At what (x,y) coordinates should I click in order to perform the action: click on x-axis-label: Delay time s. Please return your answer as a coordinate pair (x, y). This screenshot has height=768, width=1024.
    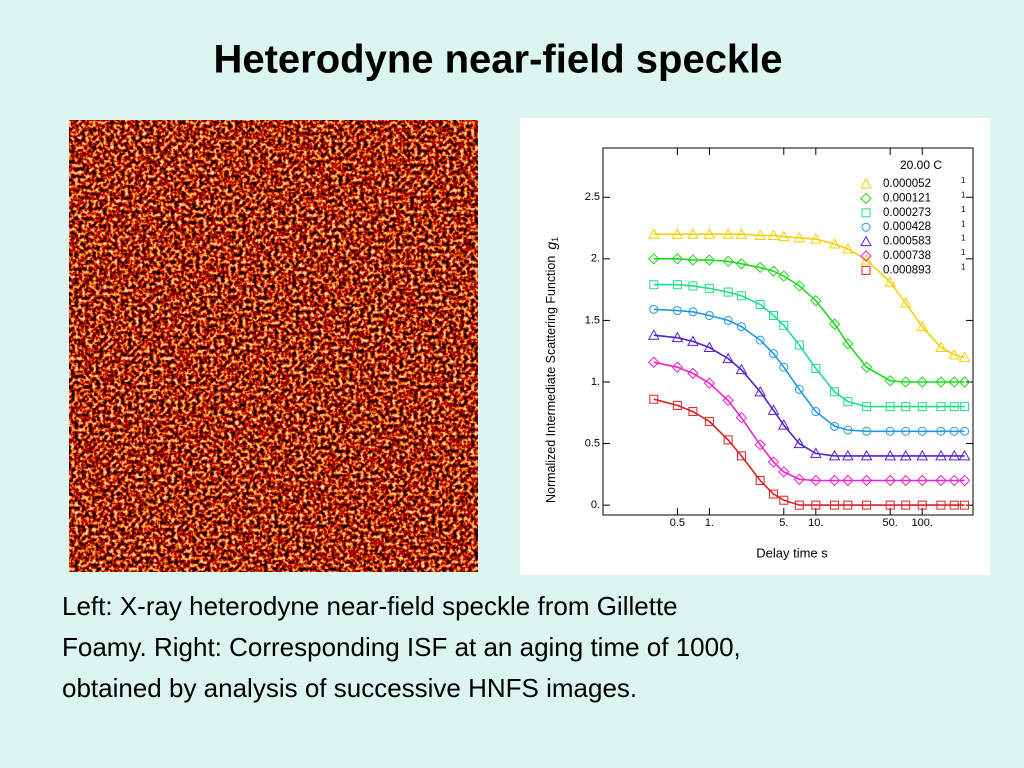
    Looking at the image, I should click on (792, 552).